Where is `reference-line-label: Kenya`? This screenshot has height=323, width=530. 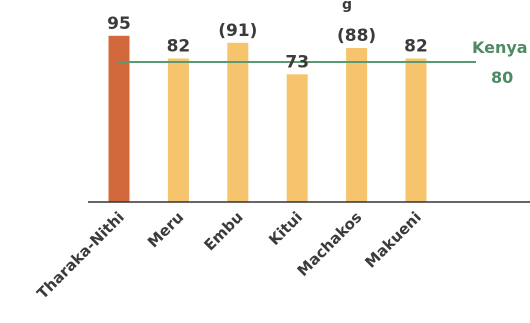
reference-line-label: Kenya is located at coordinates (500, 47).